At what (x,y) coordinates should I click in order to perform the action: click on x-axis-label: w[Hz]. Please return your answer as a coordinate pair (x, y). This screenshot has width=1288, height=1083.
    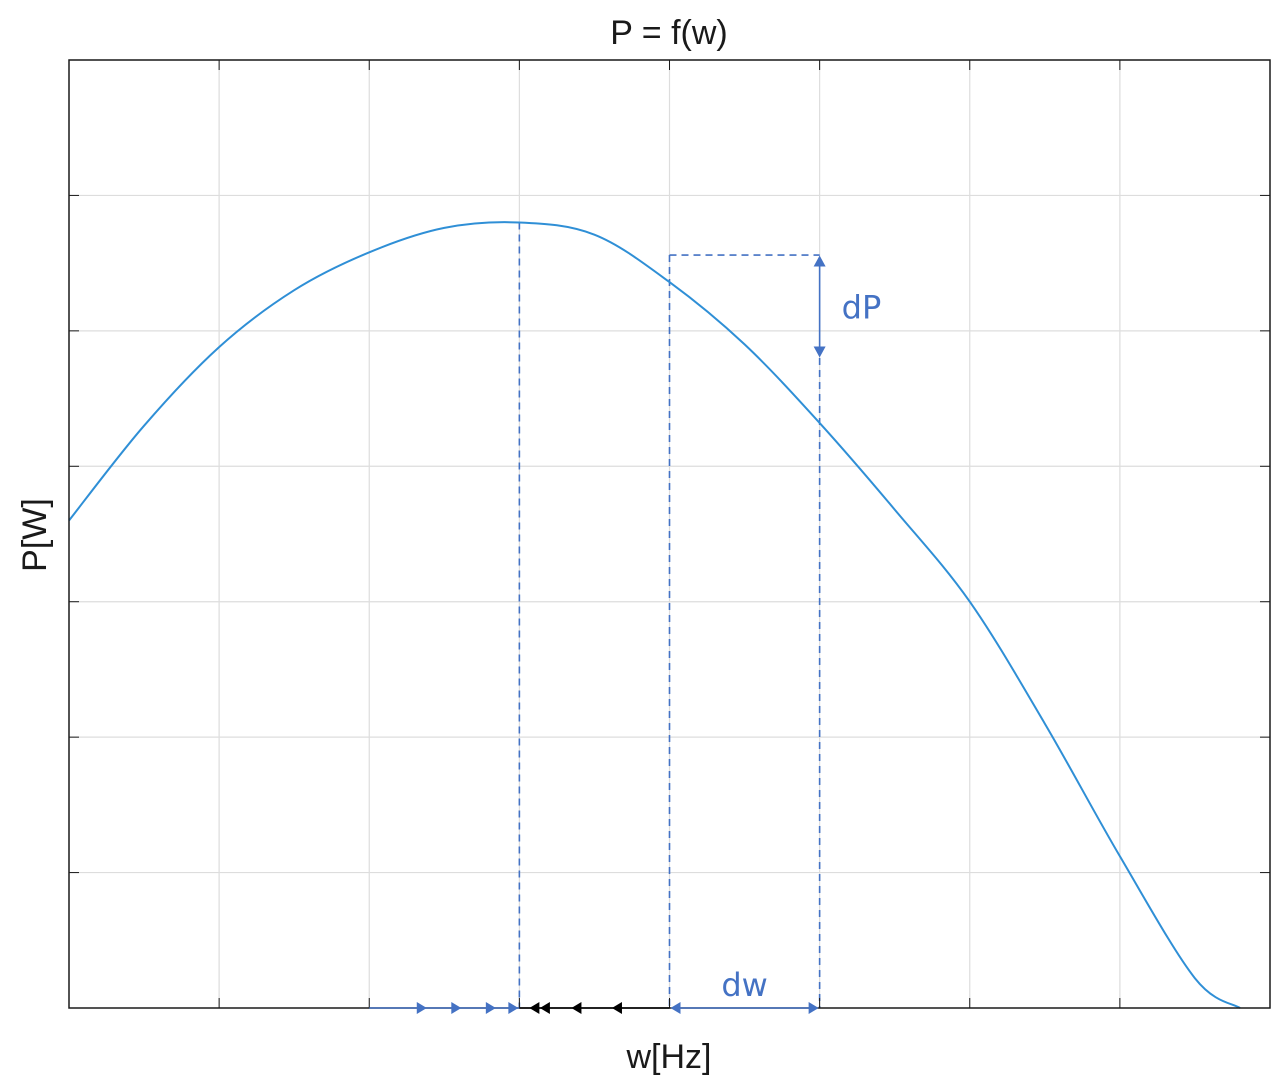
    Looking at the image, I should click on (669, 1057).